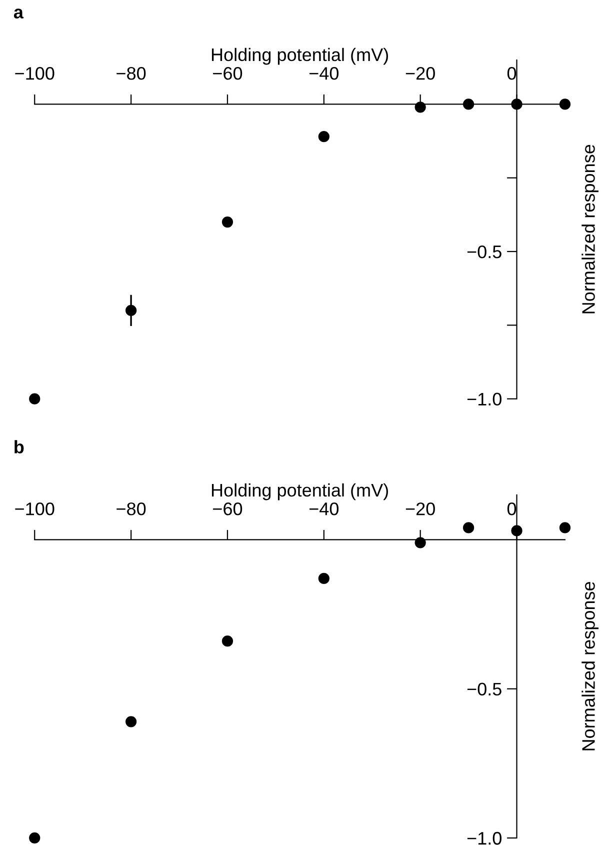  What do you see at coordinates (19, 13) in the screenshot?
I see `chart-title: a` at bounding box center [19, 13].